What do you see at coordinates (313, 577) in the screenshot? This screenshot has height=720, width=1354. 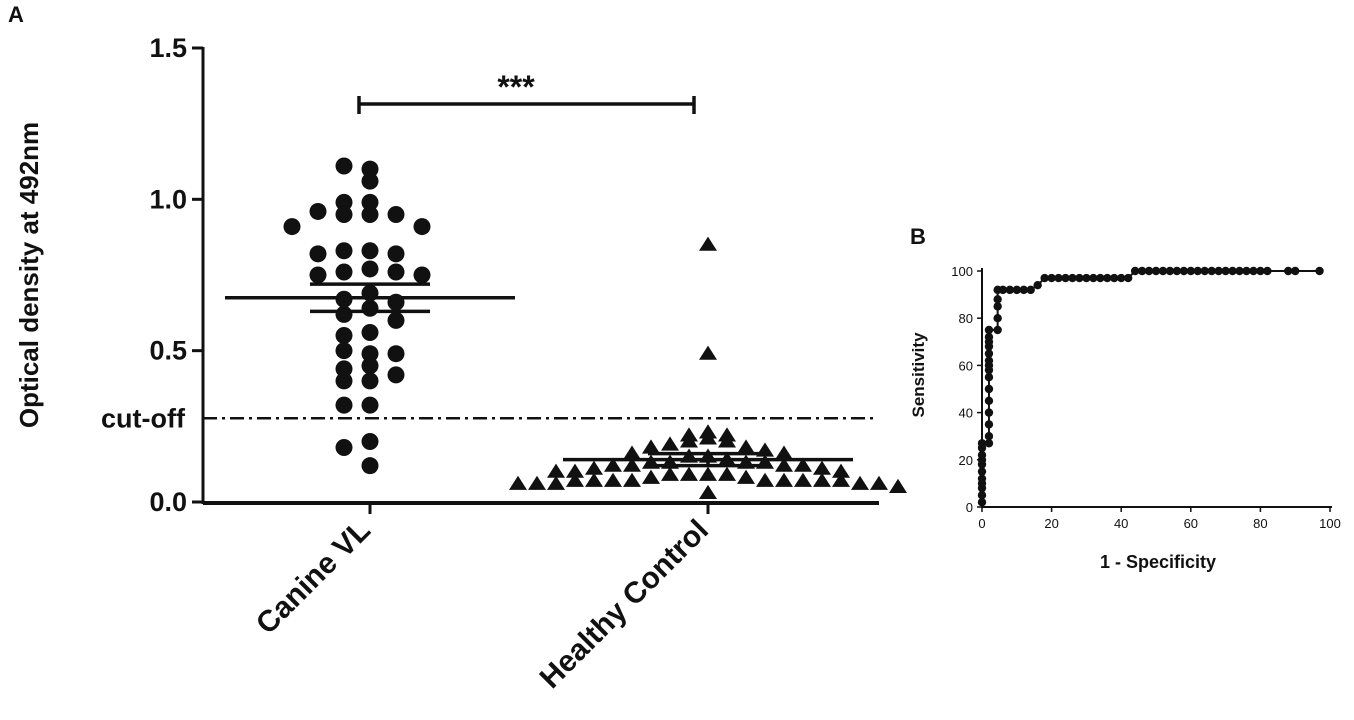 I see `x-category-label: Canine VL` at bounding box center [313, 577].